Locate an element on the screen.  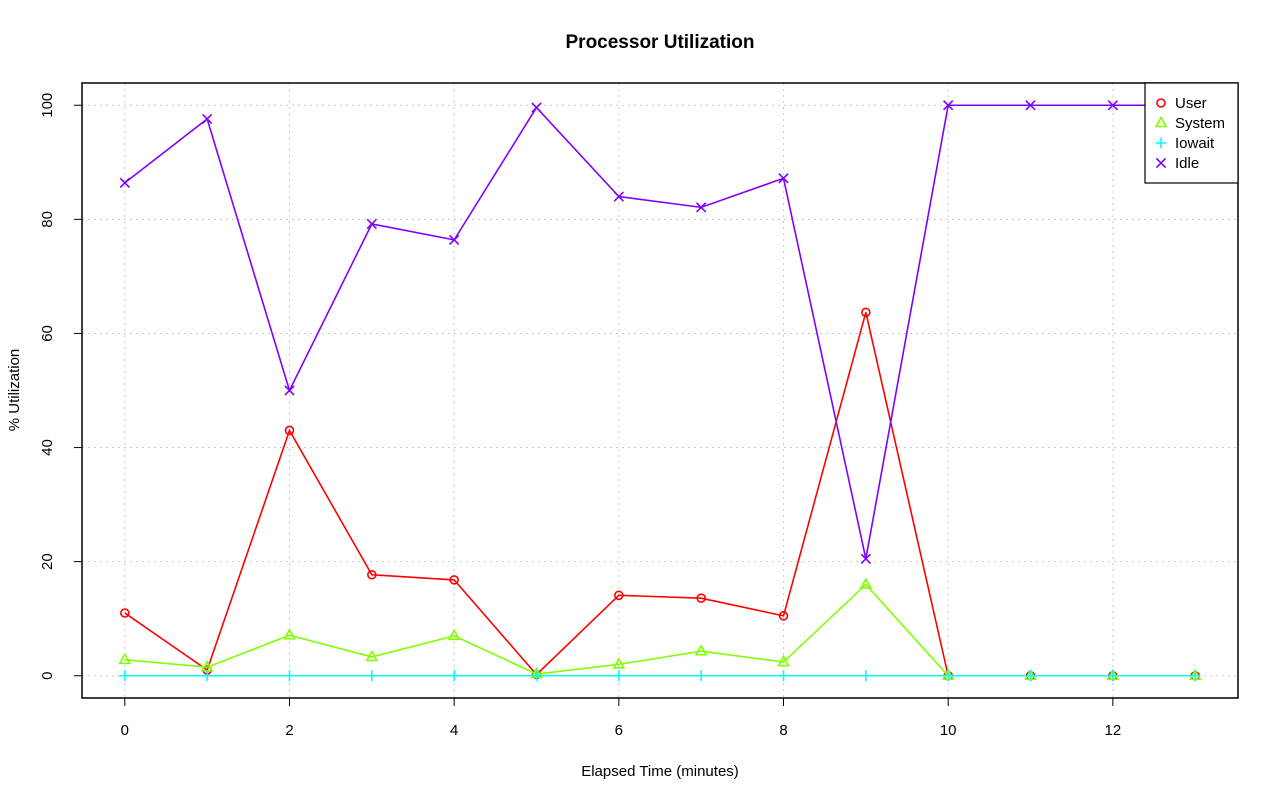
legend-label-system: System is located at coordinates (1200, 123).